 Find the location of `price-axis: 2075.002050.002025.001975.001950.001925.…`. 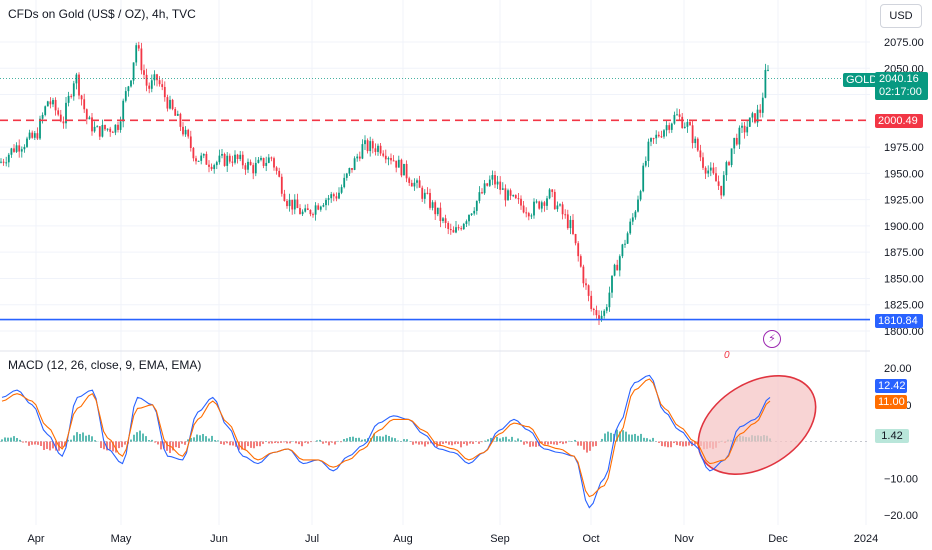

price-axis: 2075.002050.002025.001975.001950.001925.… is located at coordinates (904, 279).